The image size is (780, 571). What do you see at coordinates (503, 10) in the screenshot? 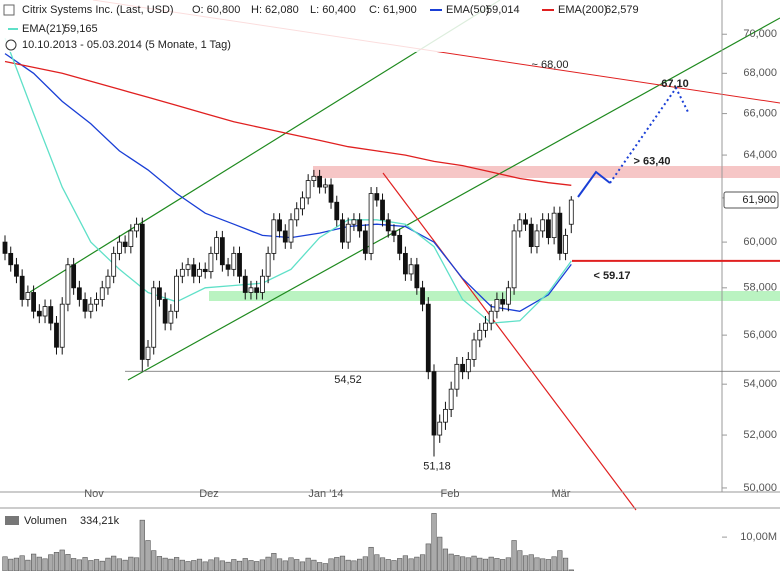
I see `legend-value: 59,014` at bounding box center [503, 10].